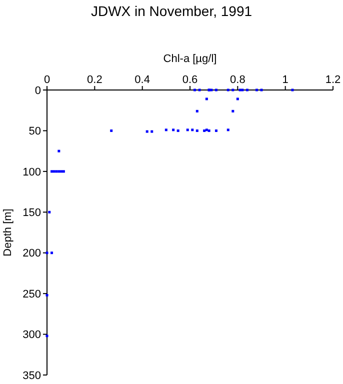 The height and width of the screenshot is (384, 343). Describe the element at coordinates (190, 80) in the screenshot. I see `x-tick-label: 0.6` at that location.